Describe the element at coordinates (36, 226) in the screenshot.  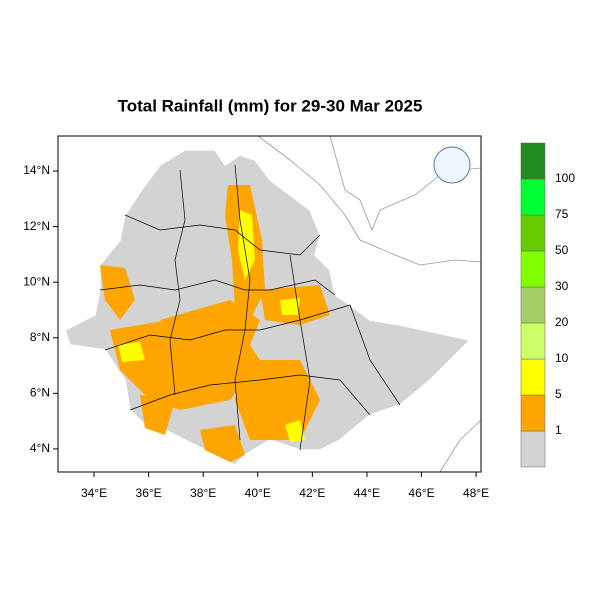
I see `y-tick-label: 12°N` at that location.